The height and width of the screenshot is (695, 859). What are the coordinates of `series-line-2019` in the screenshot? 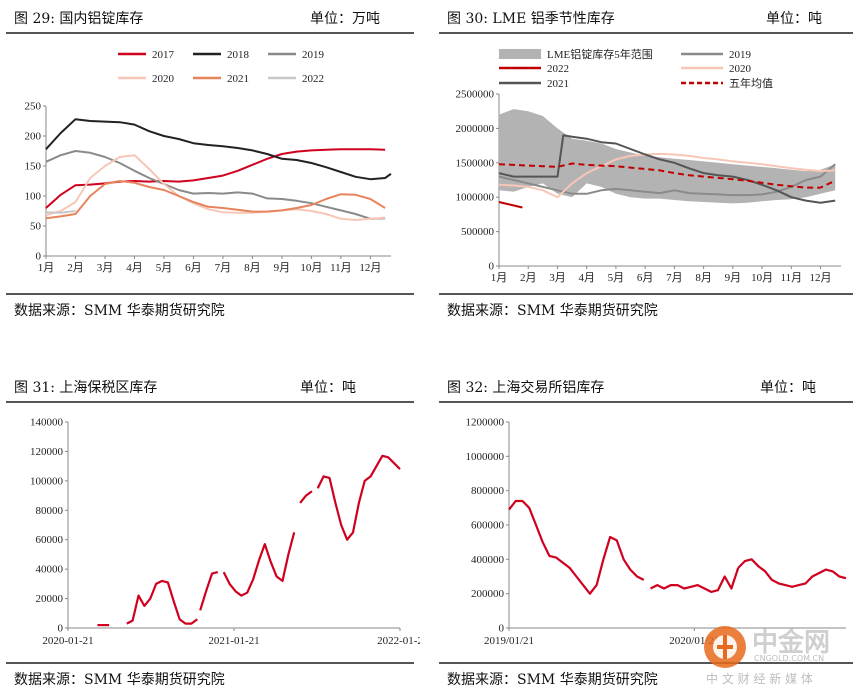 It's located at (215, 185).